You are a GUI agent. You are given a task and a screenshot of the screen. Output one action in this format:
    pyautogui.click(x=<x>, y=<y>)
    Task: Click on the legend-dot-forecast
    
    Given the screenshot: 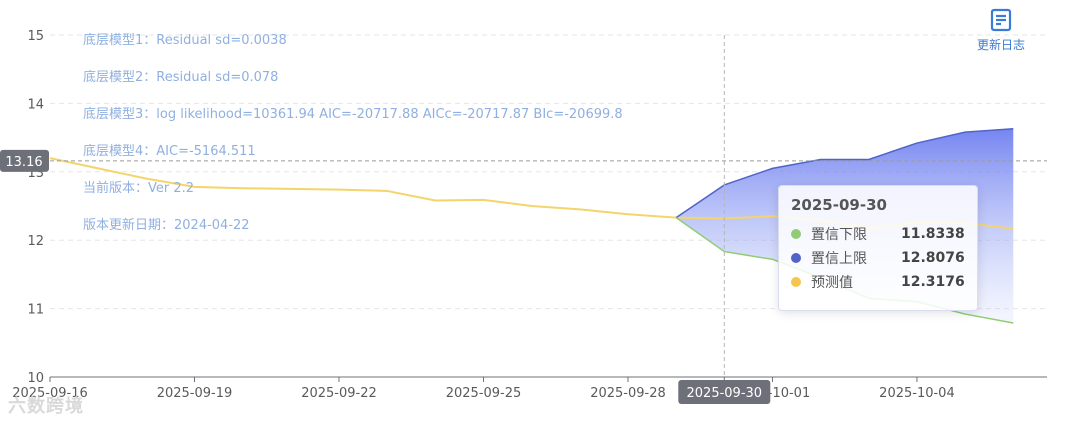 What is the action you would take?
    pyautogui.click(x=796, y=282)
    